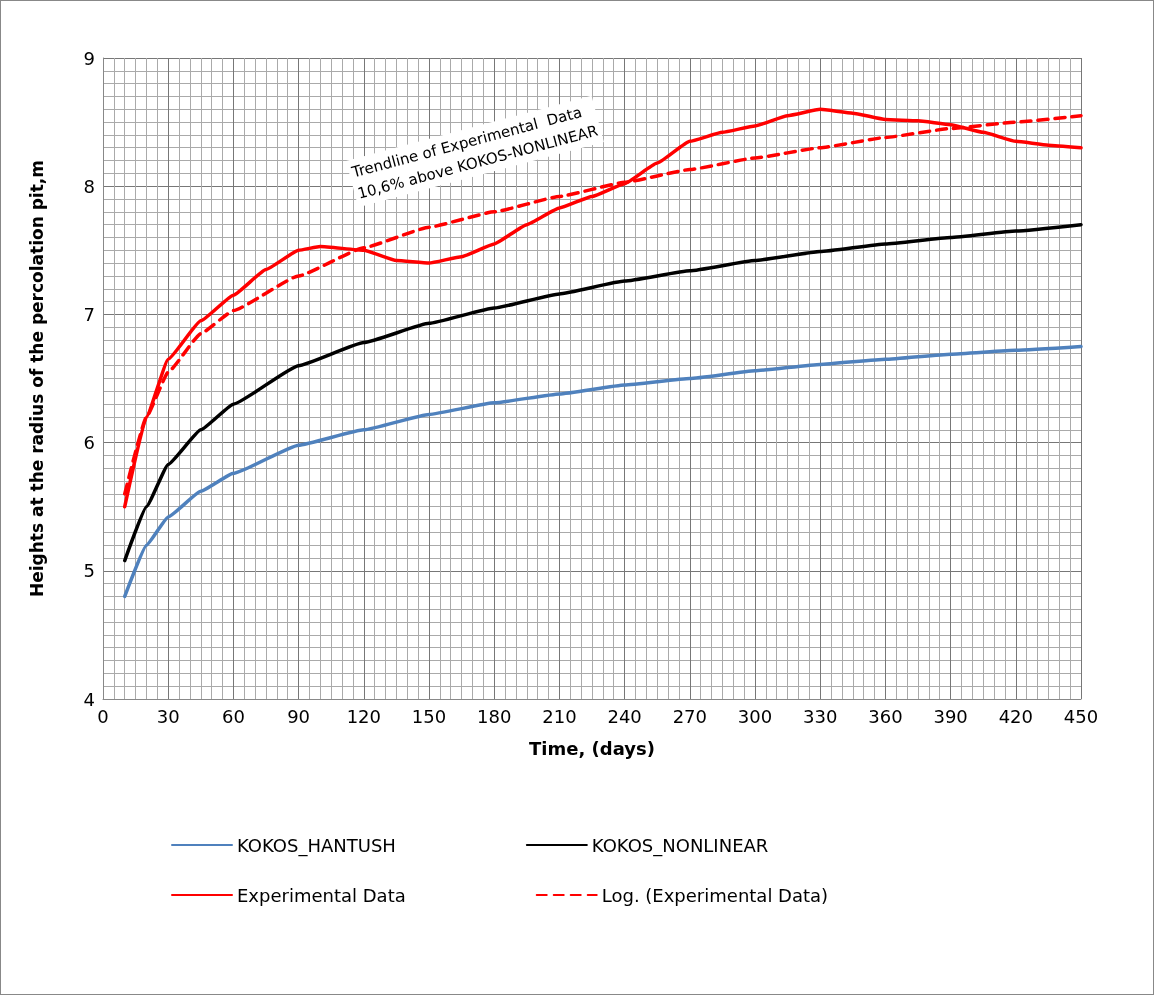  What do you see at coordinates (168, 716) in the screenshot?
I see `x-tick-label: 30` at bounding box center [168, 716].